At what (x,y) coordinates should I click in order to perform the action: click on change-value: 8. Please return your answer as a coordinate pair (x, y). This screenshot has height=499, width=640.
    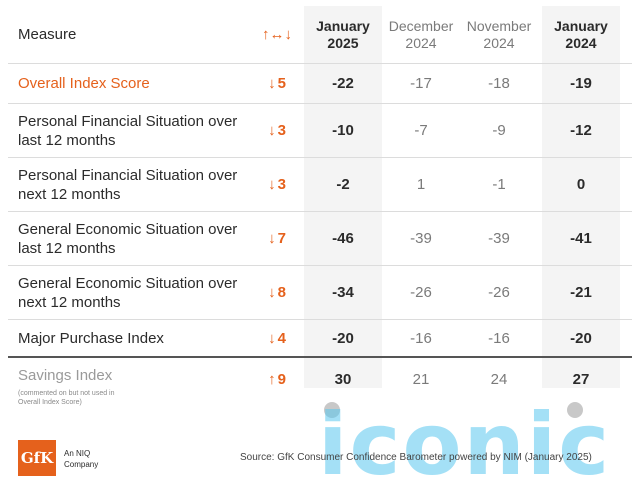
    Looking at the image, I should click on (281, 292).